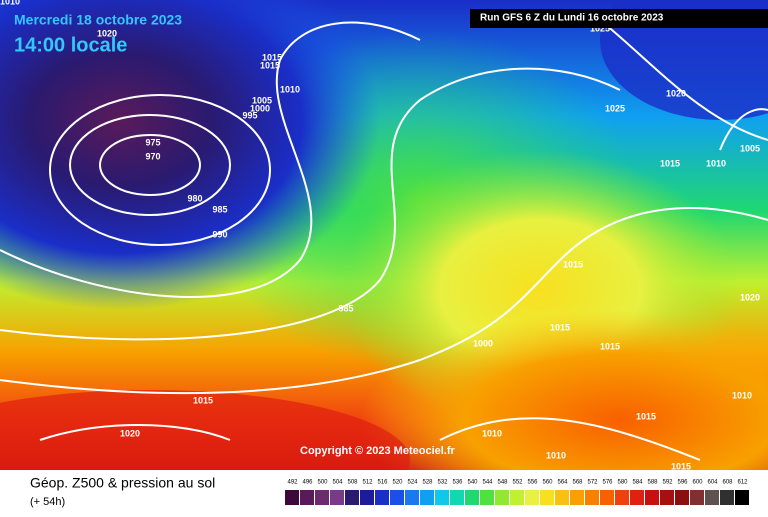  What do you see at coordinates (382, 483) in the screenshot?
I see `scale-label: 516` at bounding box center [382, 483].